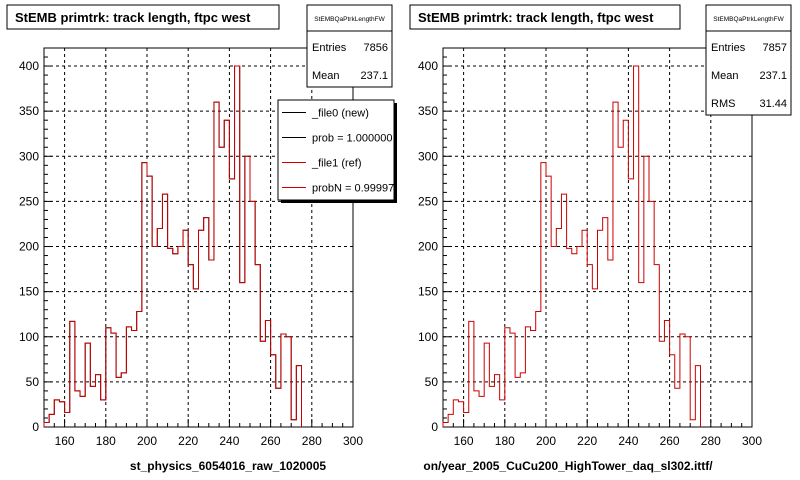 The image size is (800, 480). What do you see at coordinates (773, 104) in the screenshot?
I see `stats-row-value: 31.44` at bounding box center [773, 104].